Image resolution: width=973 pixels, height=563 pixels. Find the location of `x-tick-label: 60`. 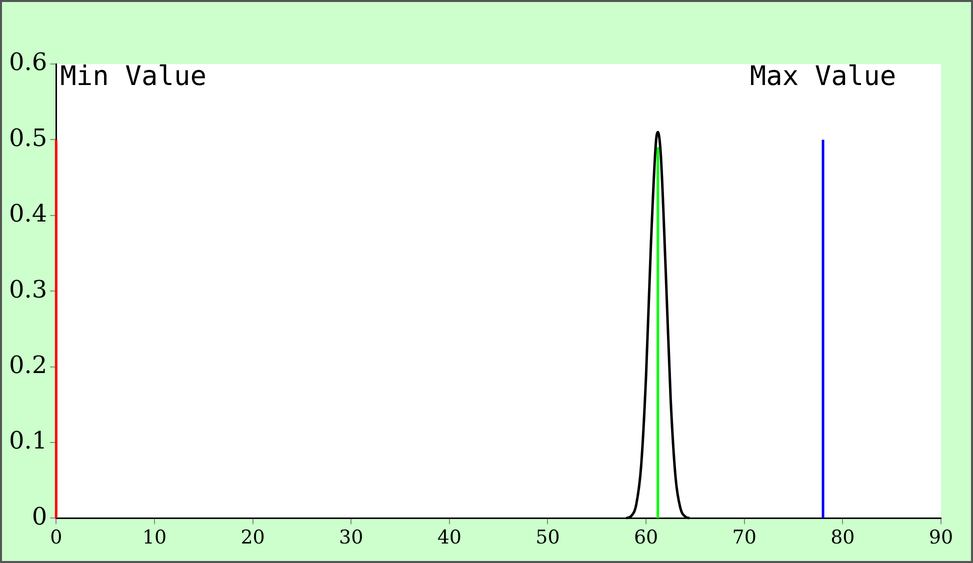

x-tick-label: 60 is located at coordinates (646, 537).